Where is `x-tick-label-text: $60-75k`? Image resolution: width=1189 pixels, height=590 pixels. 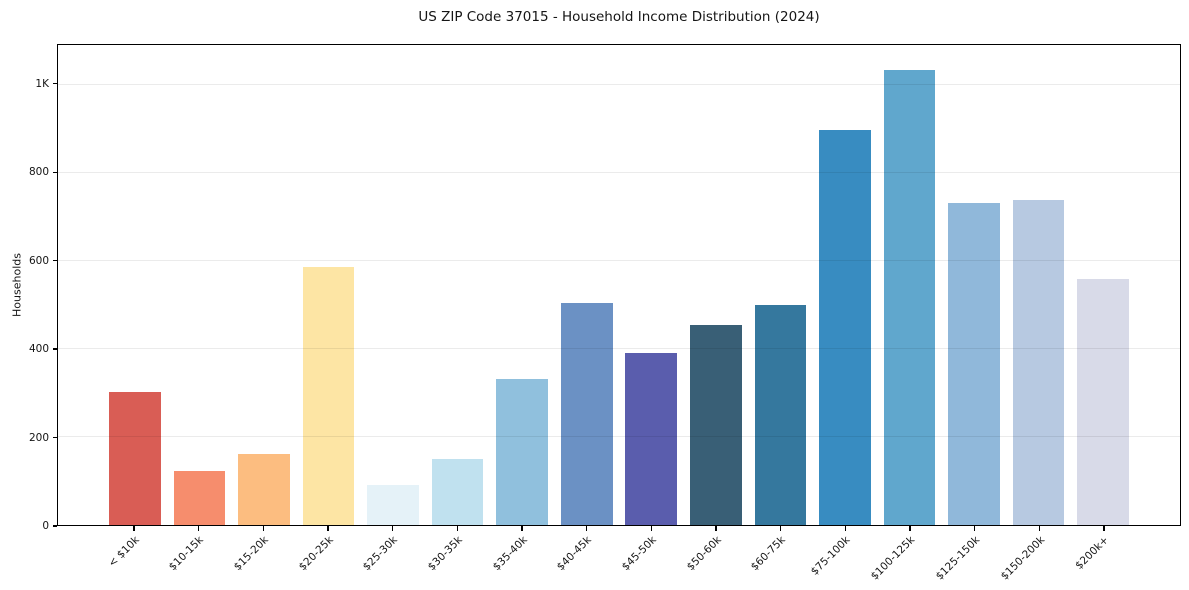
x-tick-label-text: $60-75k is located at coordinates (769, 554).